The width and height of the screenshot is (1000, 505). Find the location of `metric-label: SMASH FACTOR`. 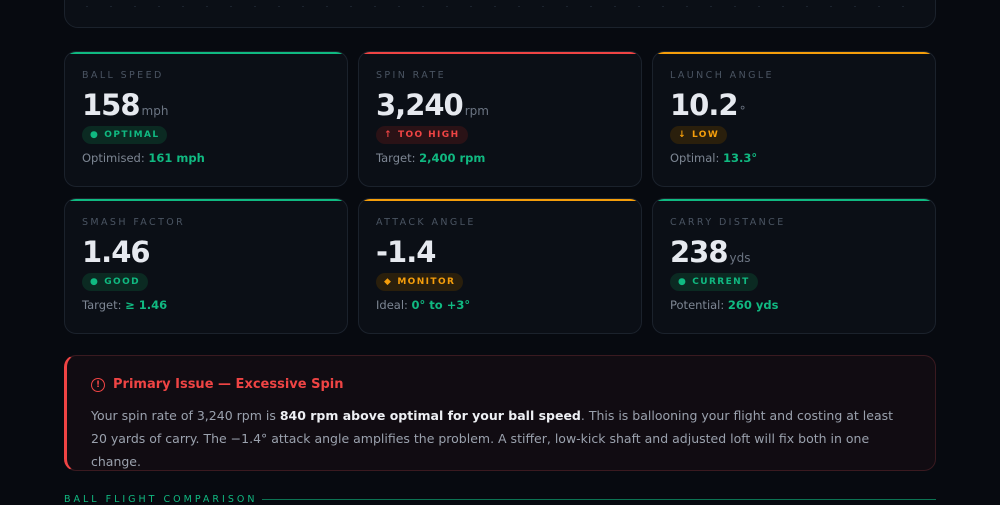

metric-label: SMASH FACTOR is located at coordinates (134, 222).